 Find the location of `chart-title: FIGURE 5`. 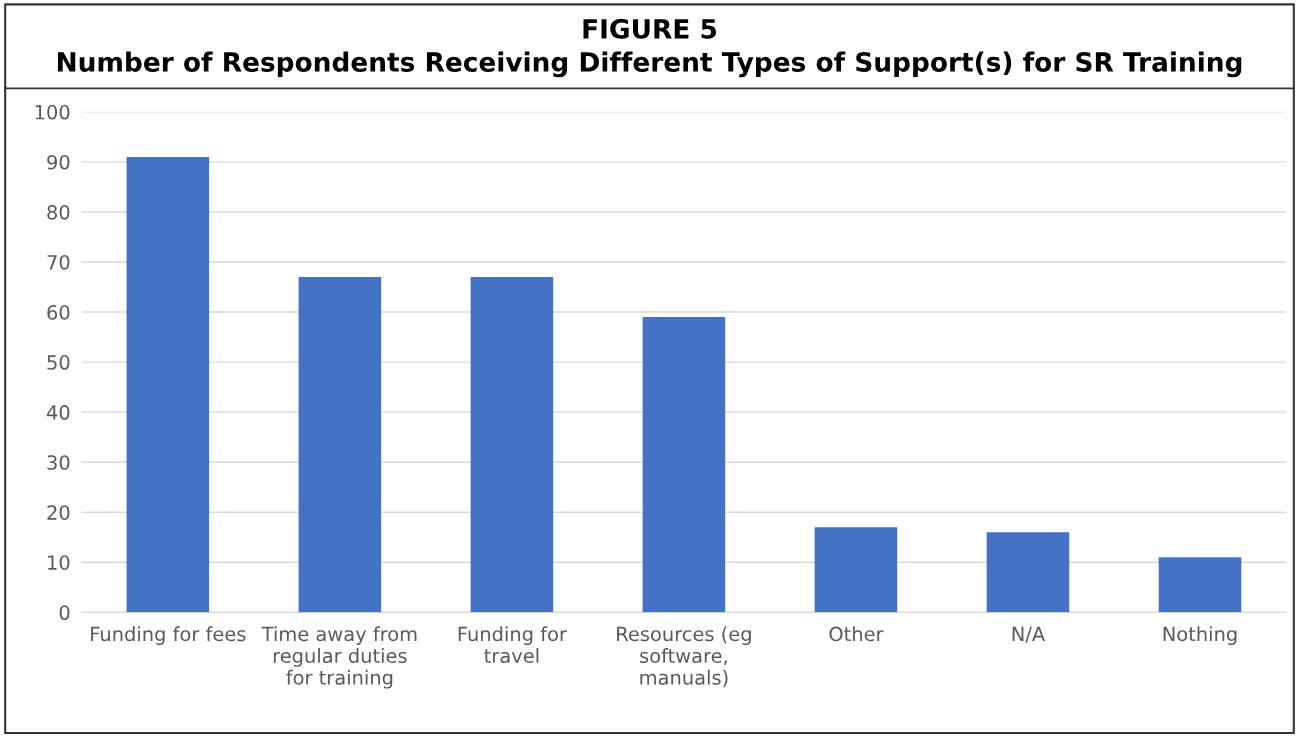

chart-title: FIGURE 5 is located at coordinates (650, 28).